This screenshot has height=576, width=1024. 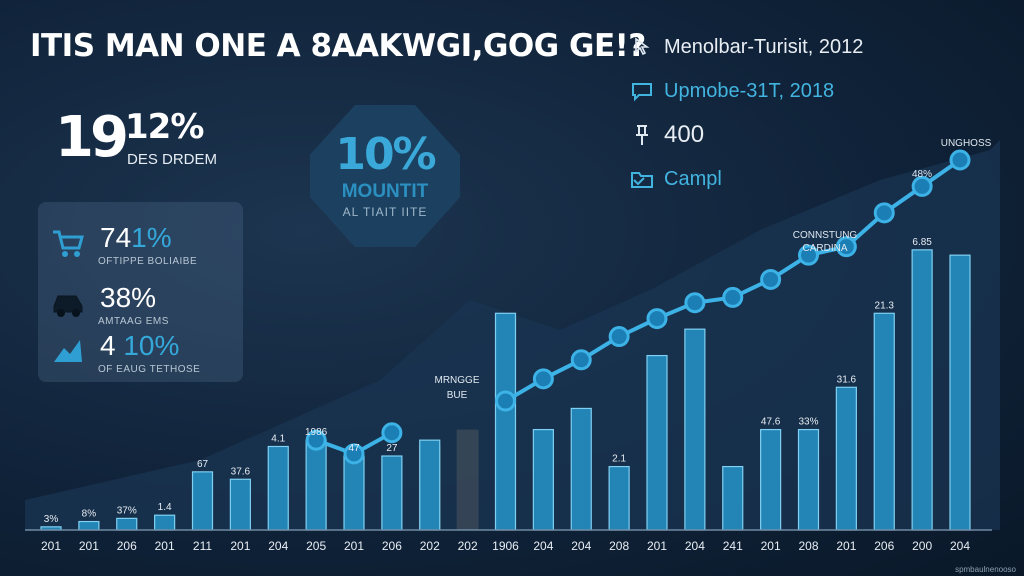 I want to click on stat-item: 741% OFTIPPE BOLIAIBE, so click(x=140, y=248).